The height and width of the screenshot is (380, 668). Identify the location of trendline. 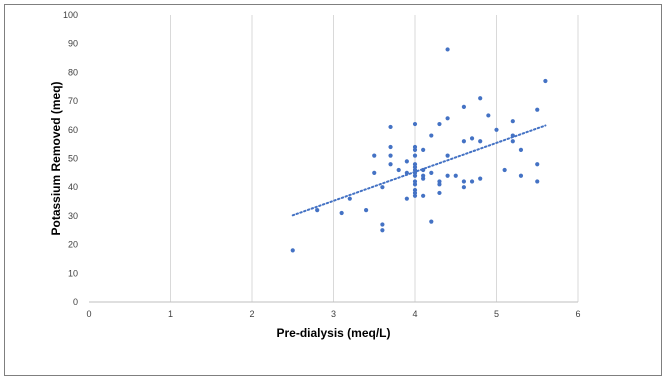
(419, 170).